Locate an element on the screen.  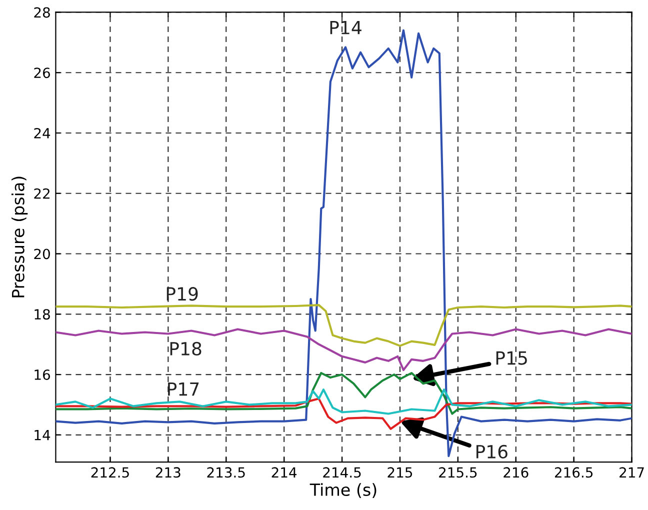
y-tick-label: 14 is located at coordinates (42, 435).